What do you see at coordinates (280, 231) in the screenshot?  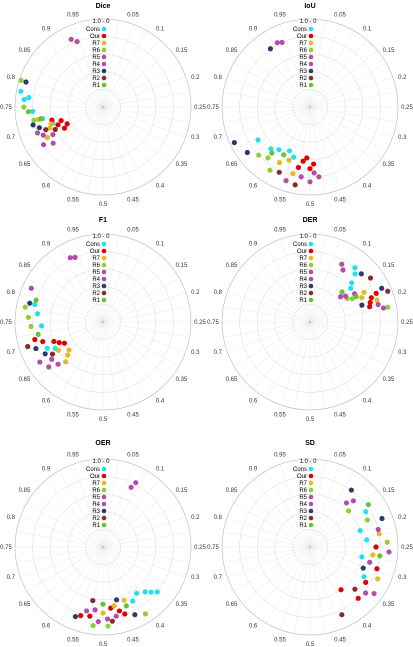 I see `angle-tick-label: 0.95` at bounding box center [280, 231].